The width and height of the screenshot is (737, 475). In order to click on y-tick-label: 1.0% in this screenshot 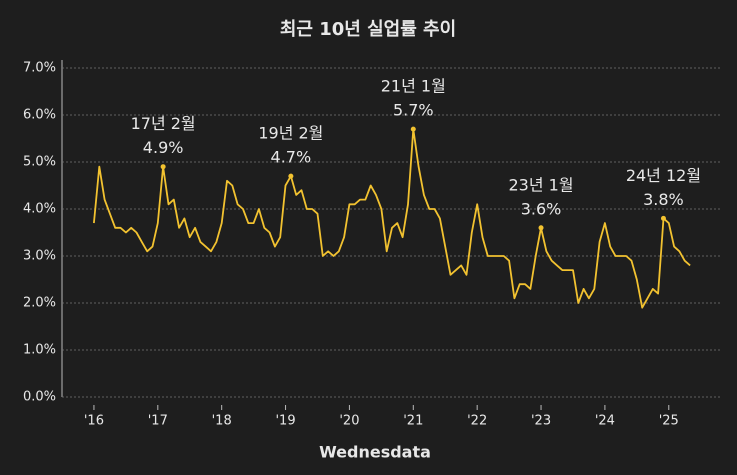, I will do `click(39, 350)`.